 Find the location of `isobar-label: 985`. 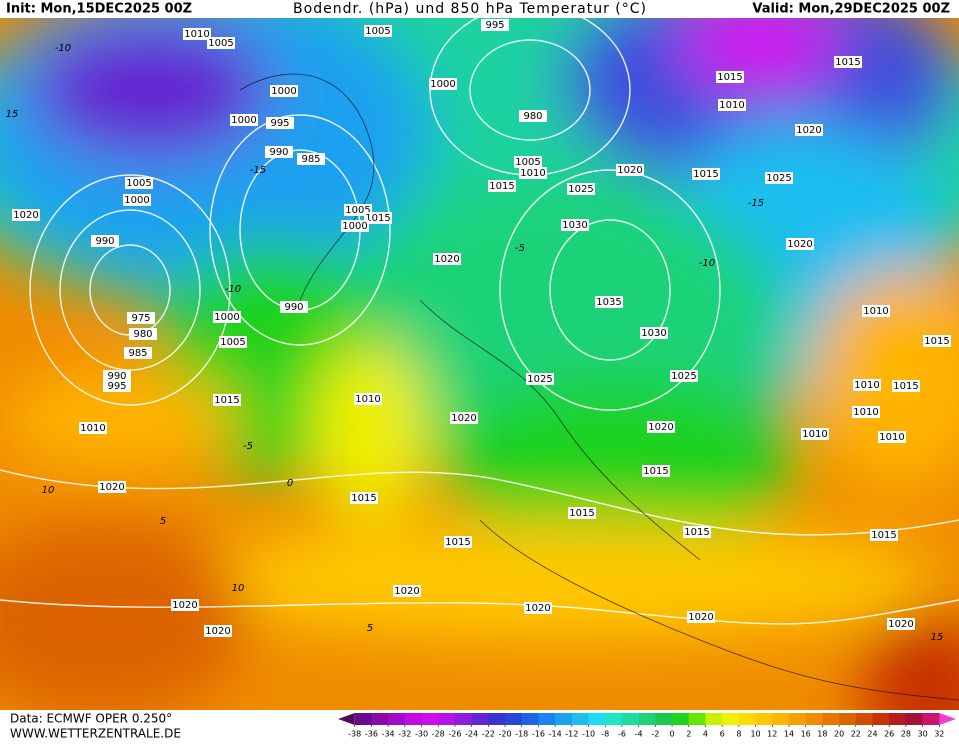

isobar-label: 985 is located at coordinates (137, 353).